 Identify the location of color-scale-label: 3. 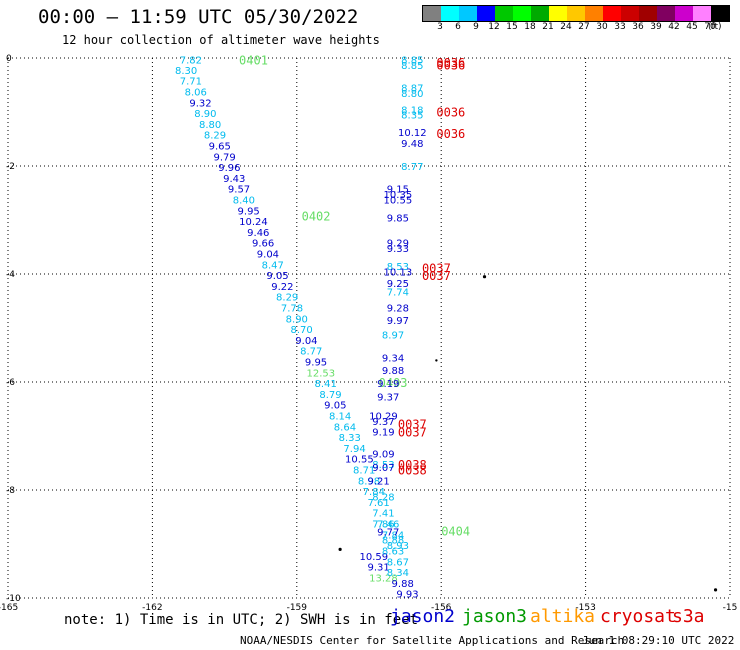
(440, 27).